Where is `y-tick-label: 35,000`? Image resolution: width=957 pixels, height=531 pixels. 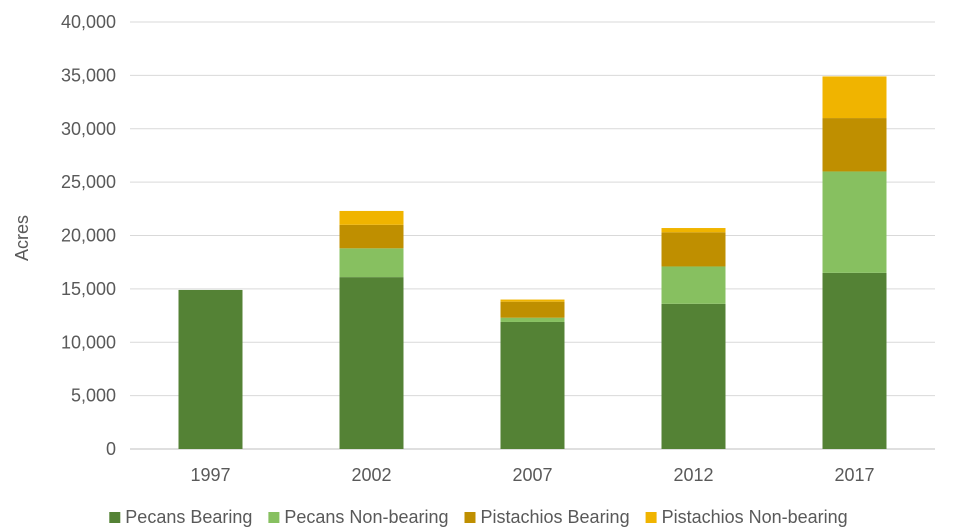
y-tick-label: 35,000 is located at coordinates (88, 75).